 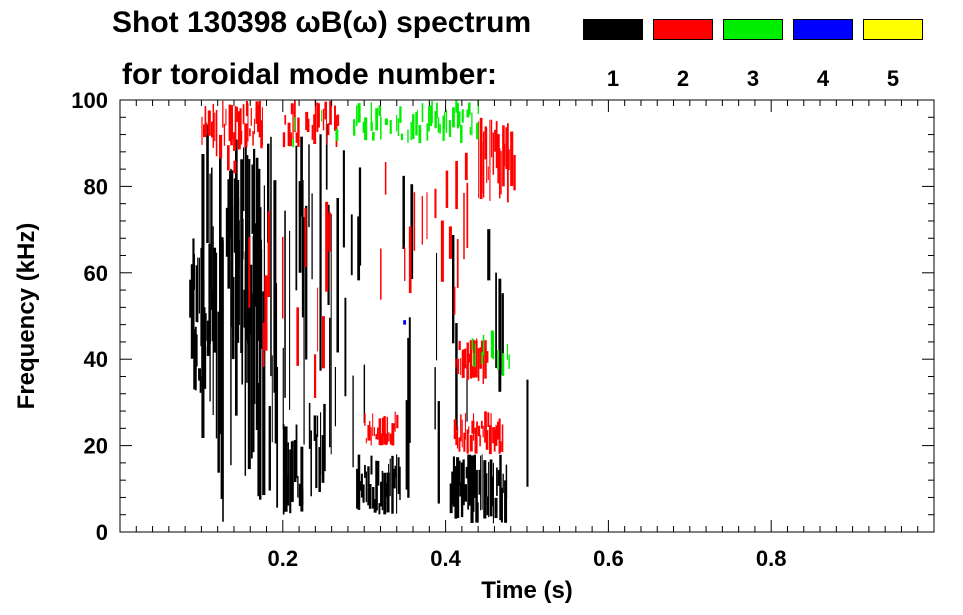 I want to click on chart-title: Shot 130398 ωB(ω) spectrum, so click(x=322, y=22).